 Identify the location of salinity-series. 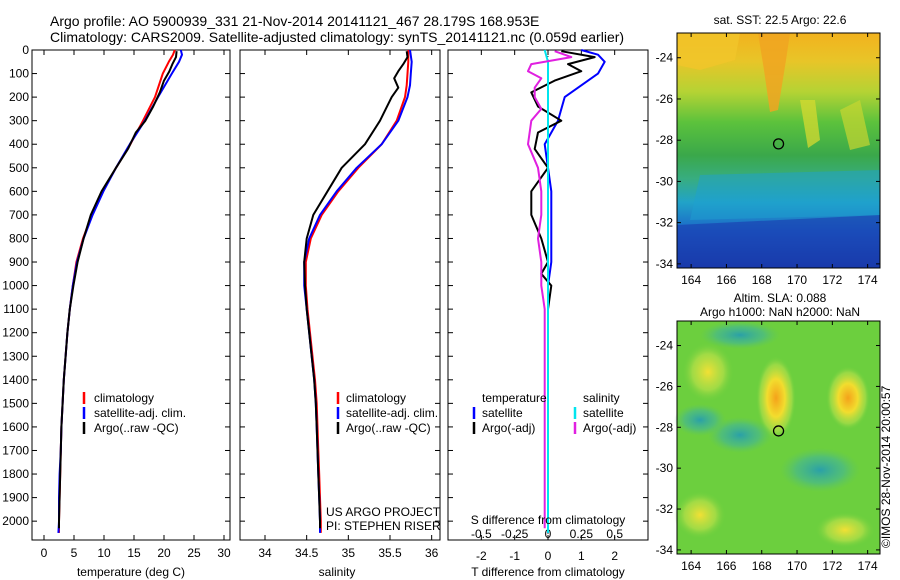
(358, 291).